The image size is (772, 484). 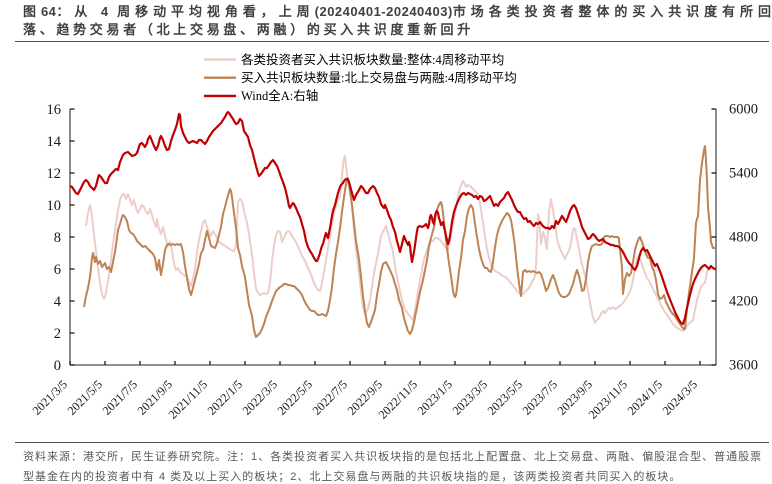 What do you see at coordinates (50, 397) in the screenshot?
I see `svg-text: 2021/3/5` at bounding box center [50, 397].